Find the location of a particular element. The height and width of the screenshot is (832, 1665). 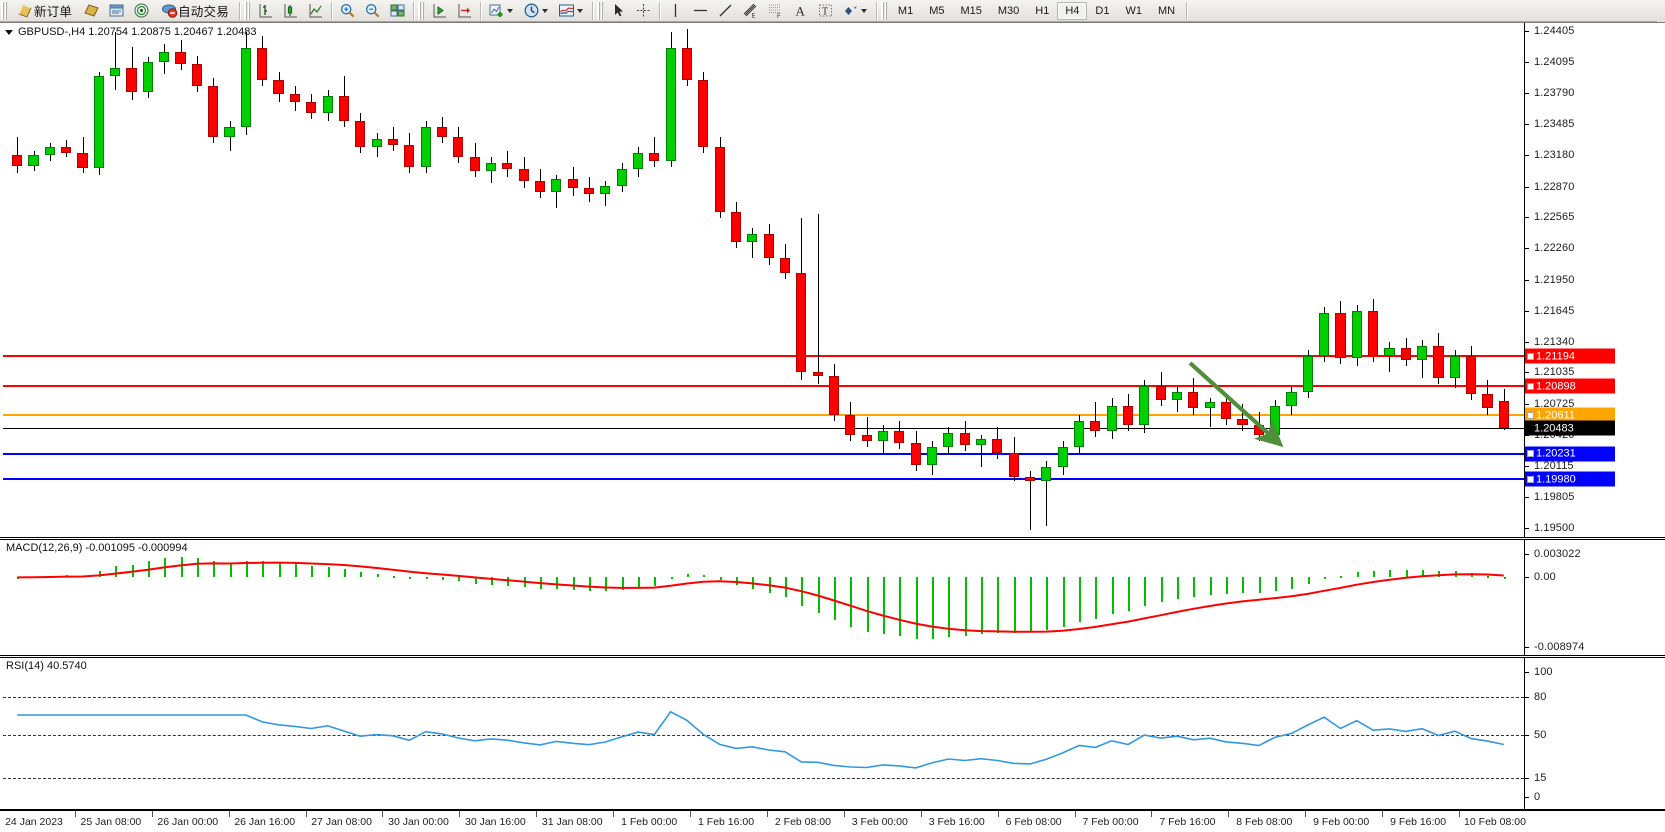

price-axis-label: 1.20725 is located at coordinates (1554, 403).